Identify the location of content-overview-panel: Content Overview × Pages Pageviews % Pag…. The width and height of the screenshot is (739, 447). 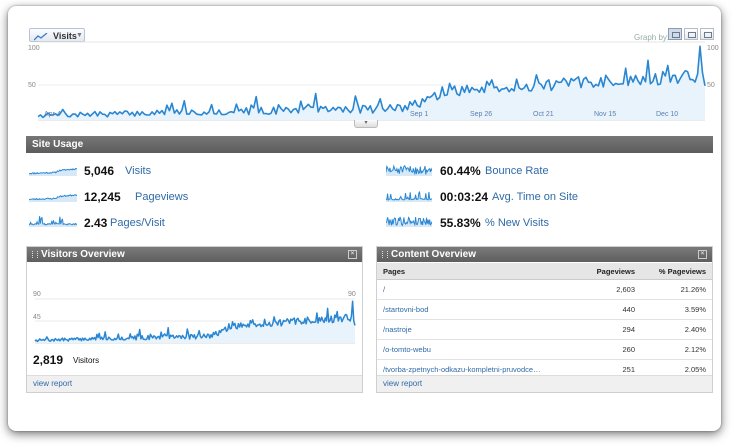
(544, 319).